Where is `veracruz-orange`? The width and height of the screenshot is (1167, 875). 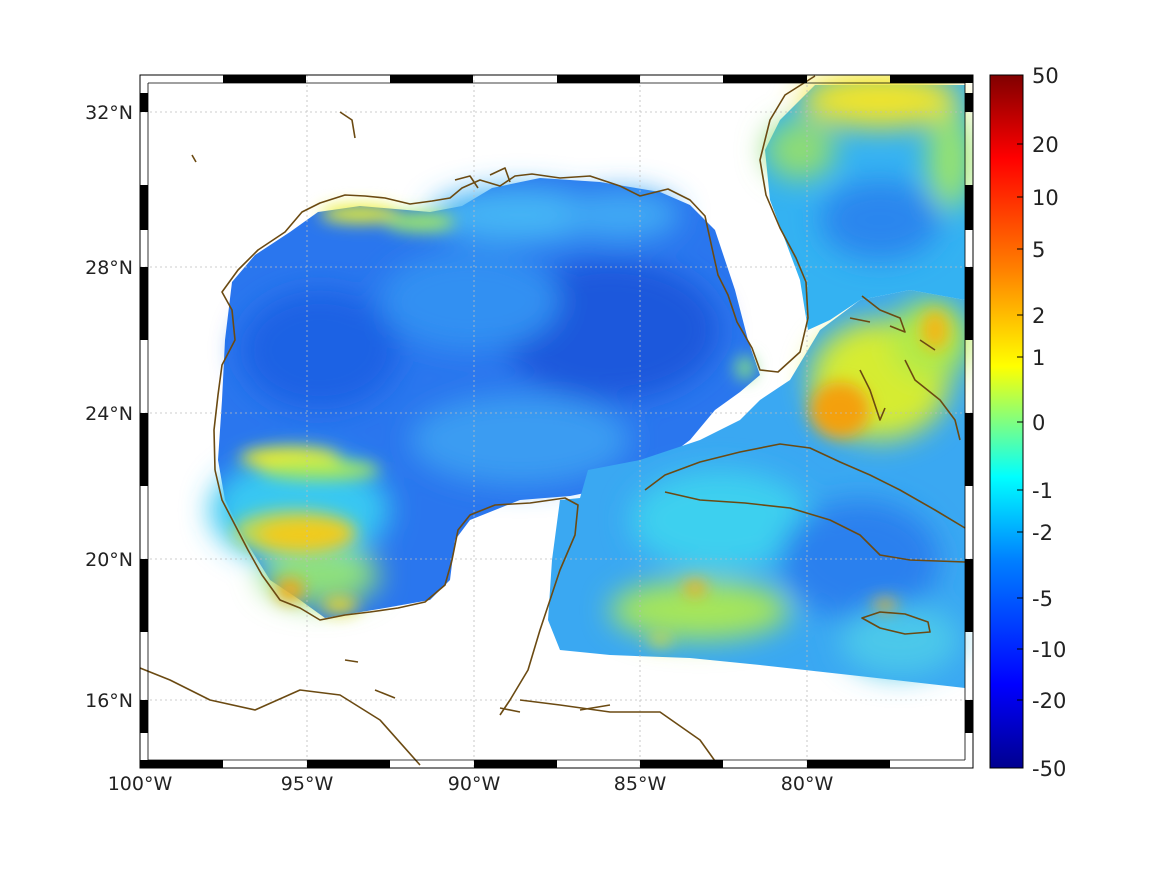 veracruz-orange is located at coordinates (290, 590).